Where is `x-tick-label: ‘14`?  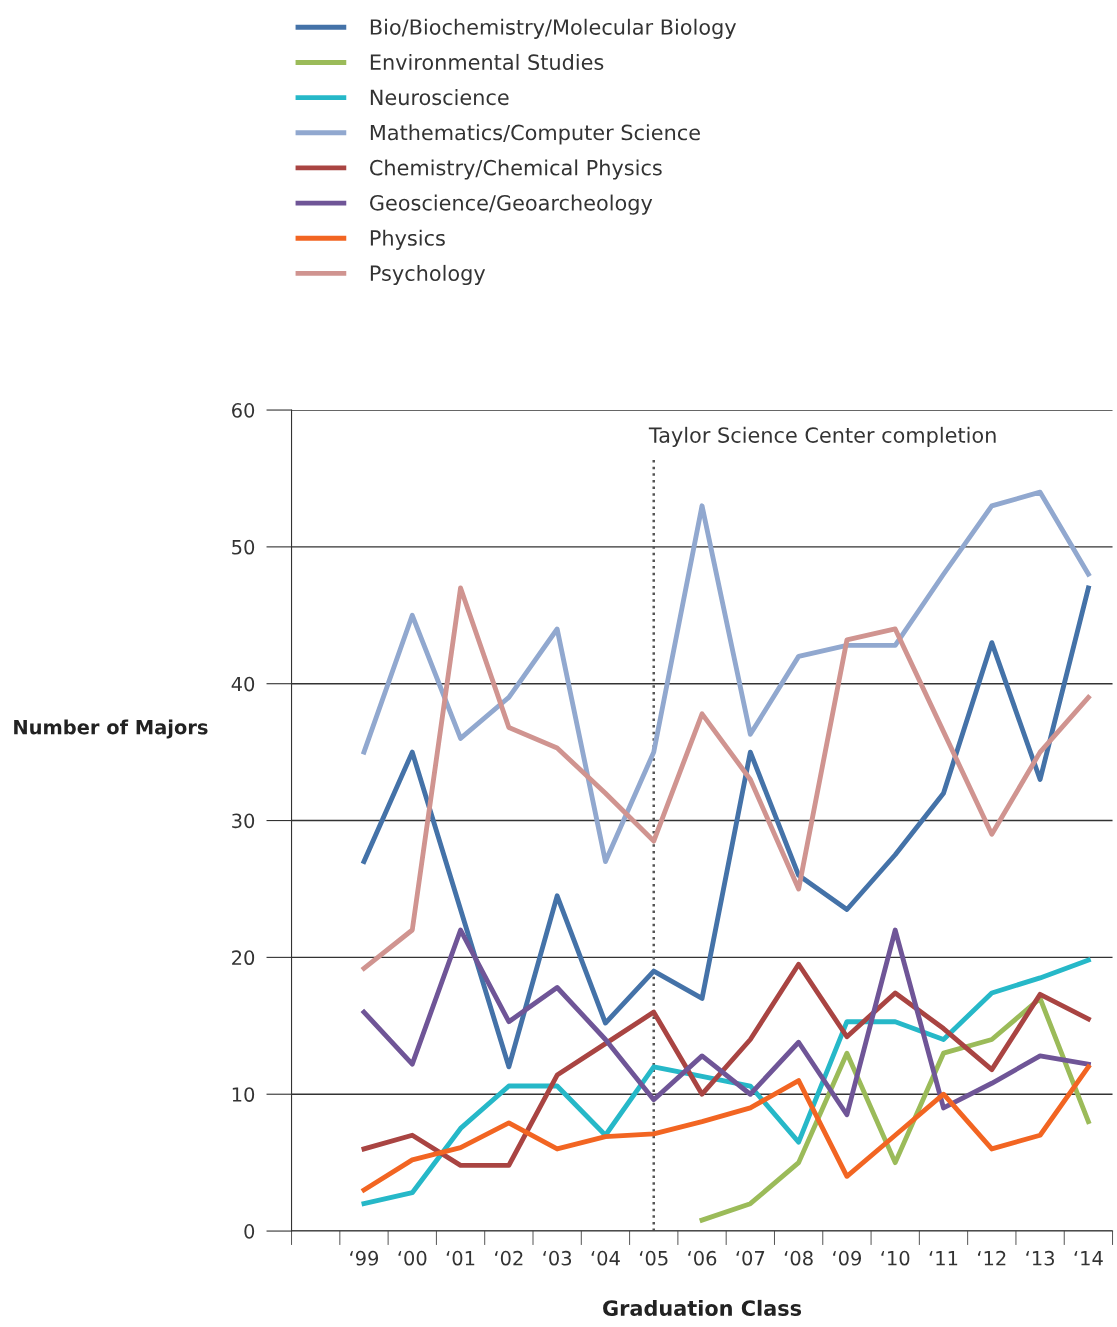 x-tick-label: ‘14 is located at coordinates (1088, 1258).